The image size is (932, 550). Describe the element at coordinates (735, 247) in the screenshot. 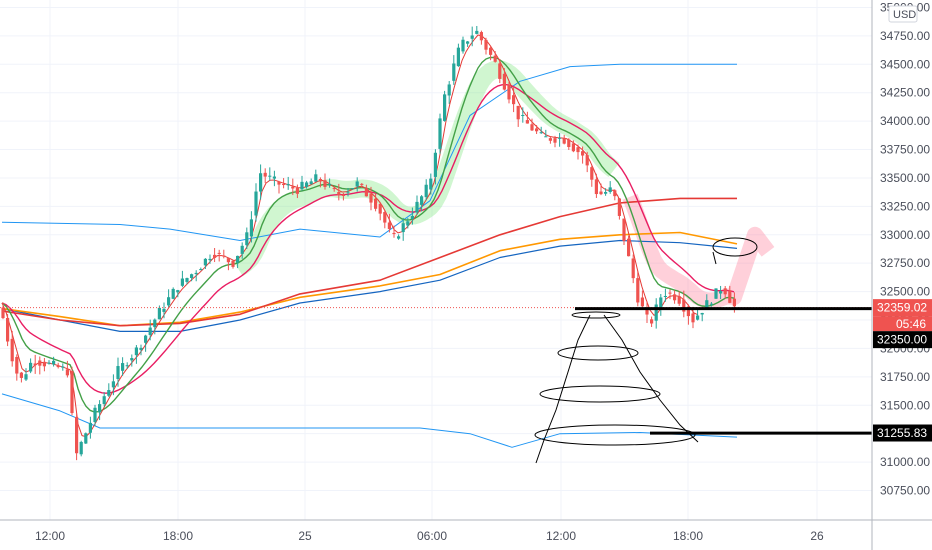

I see `drawn-ellipse-small` at that location.